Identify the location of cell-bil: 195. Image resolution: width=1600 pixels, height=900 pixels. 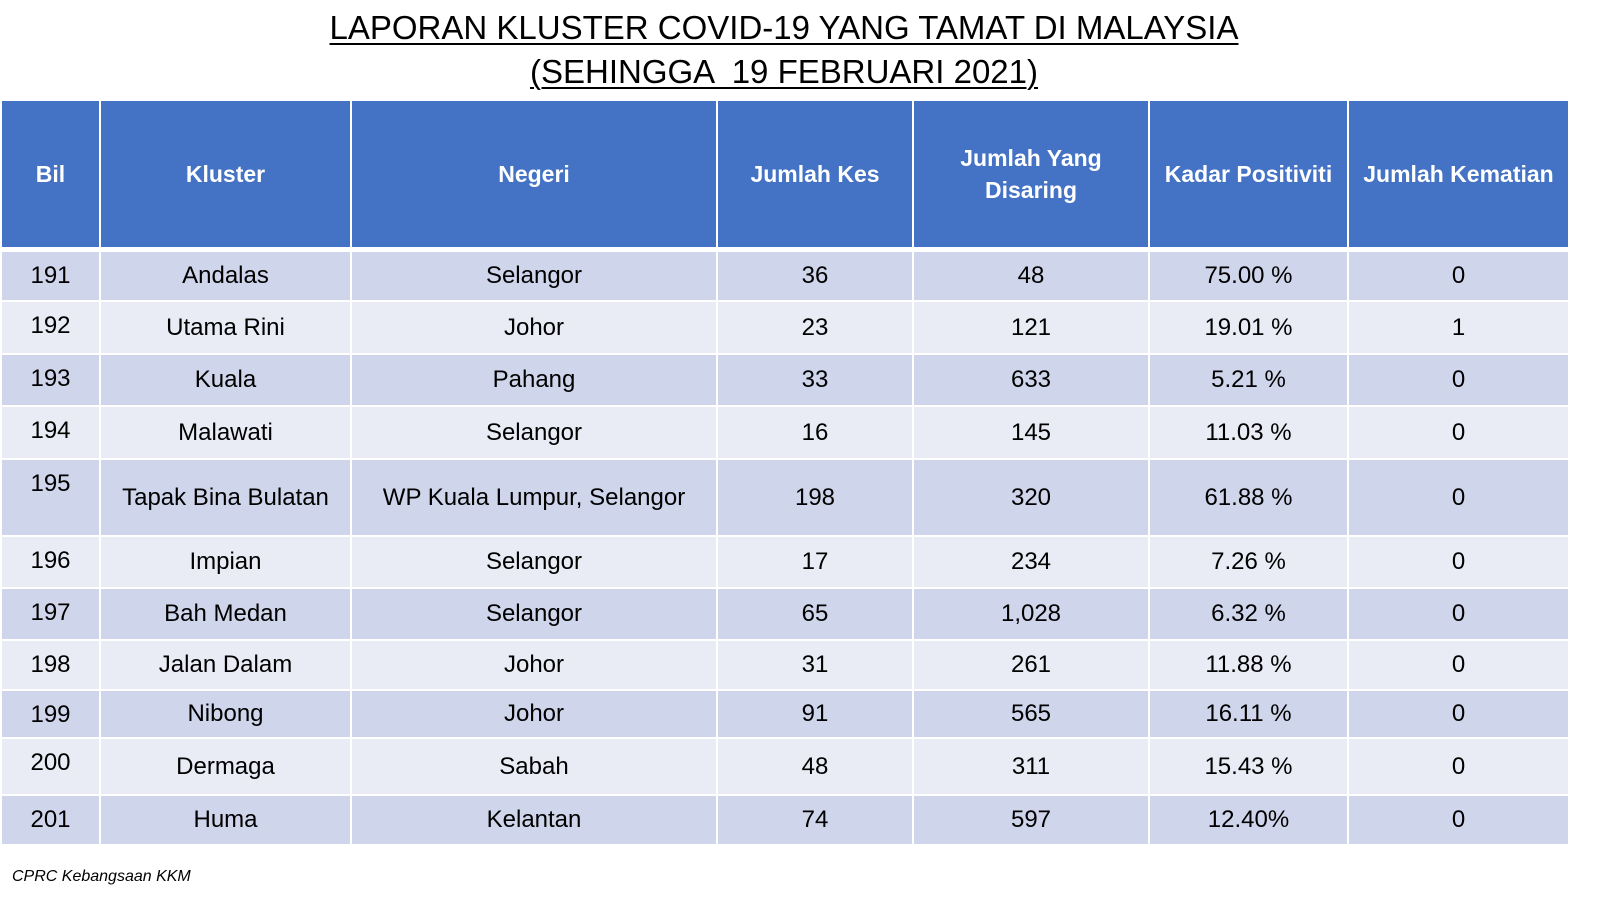
(50, 497).